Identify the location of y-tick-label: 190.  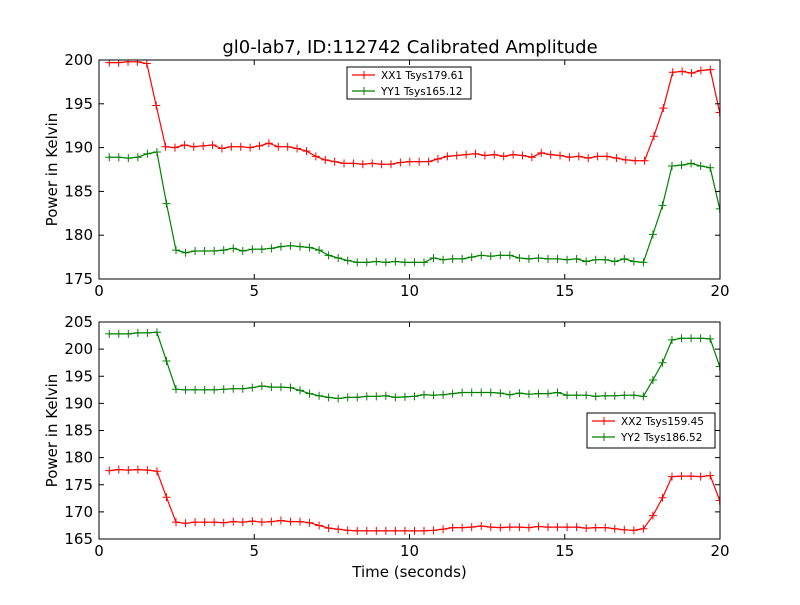
(78, 148).